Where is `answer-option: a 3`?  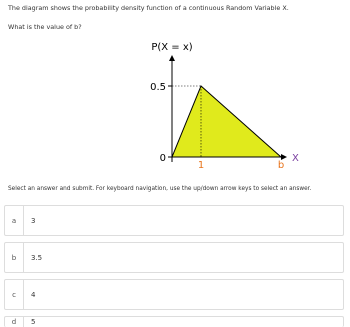
answer-option: a 3 is located at coordinates (174, 220).